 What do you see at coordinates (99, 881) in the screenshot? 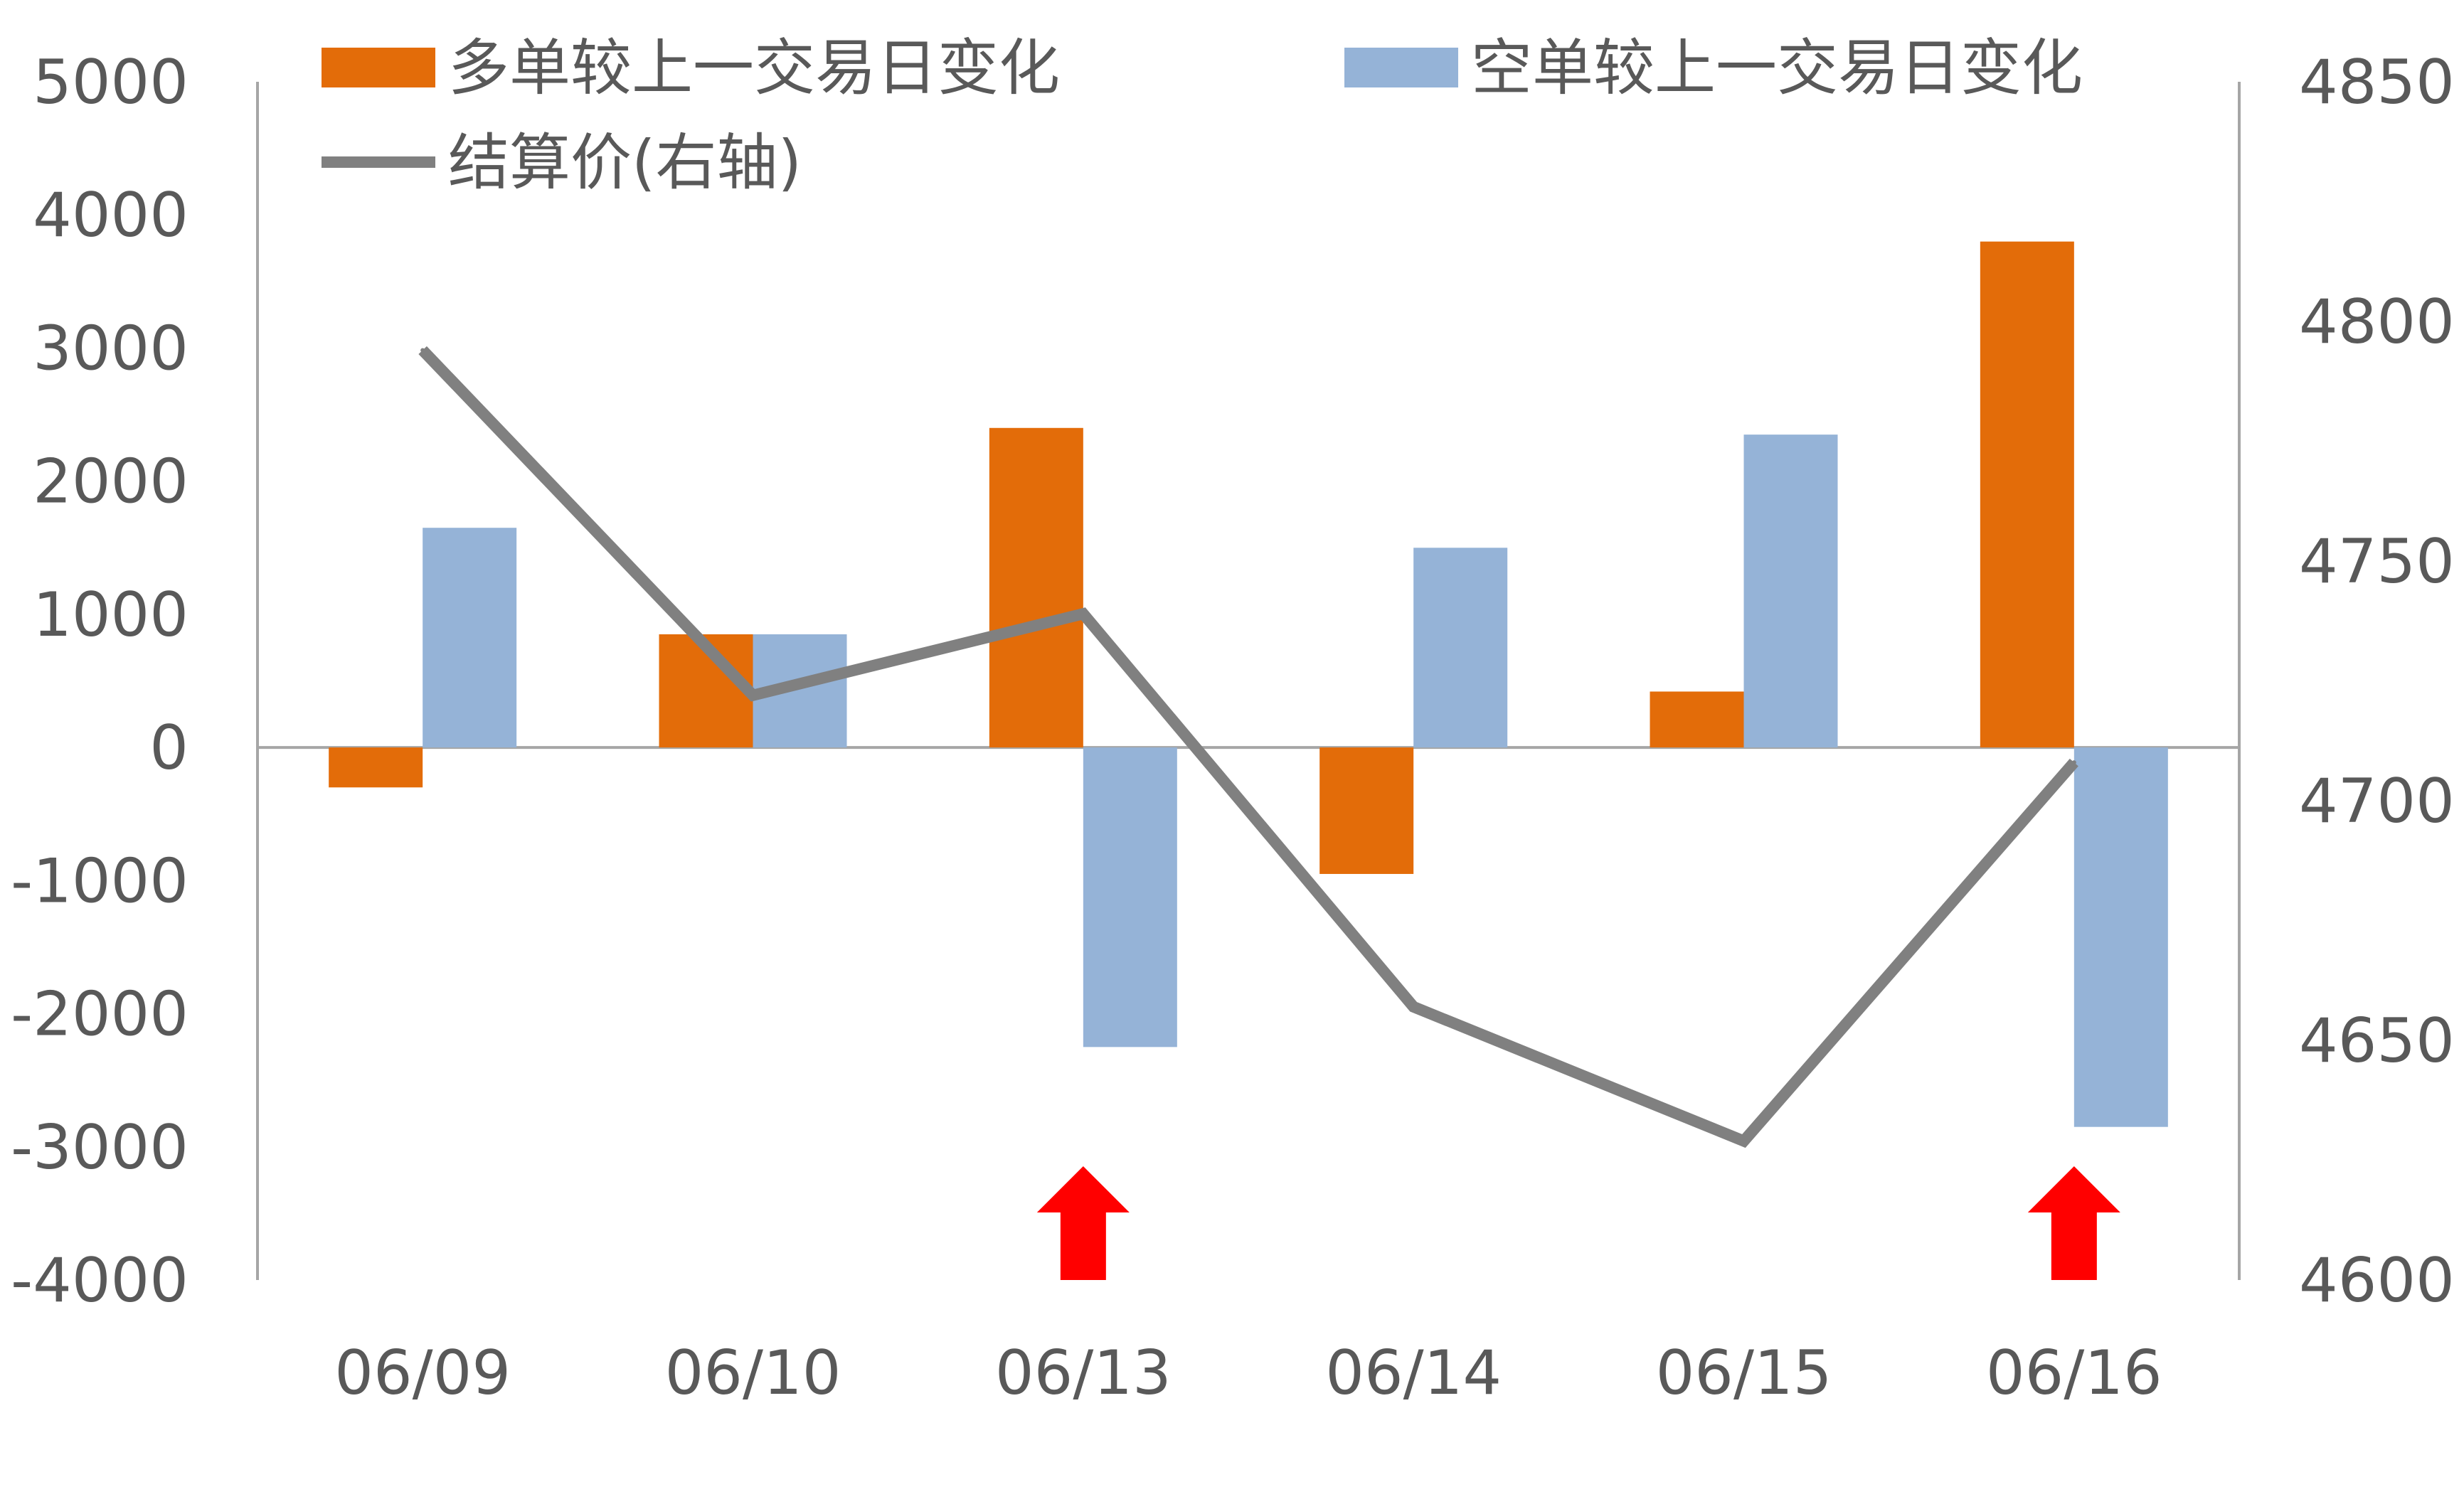
I see `left-tick-label: -1000` at bounding box center [99, 881].